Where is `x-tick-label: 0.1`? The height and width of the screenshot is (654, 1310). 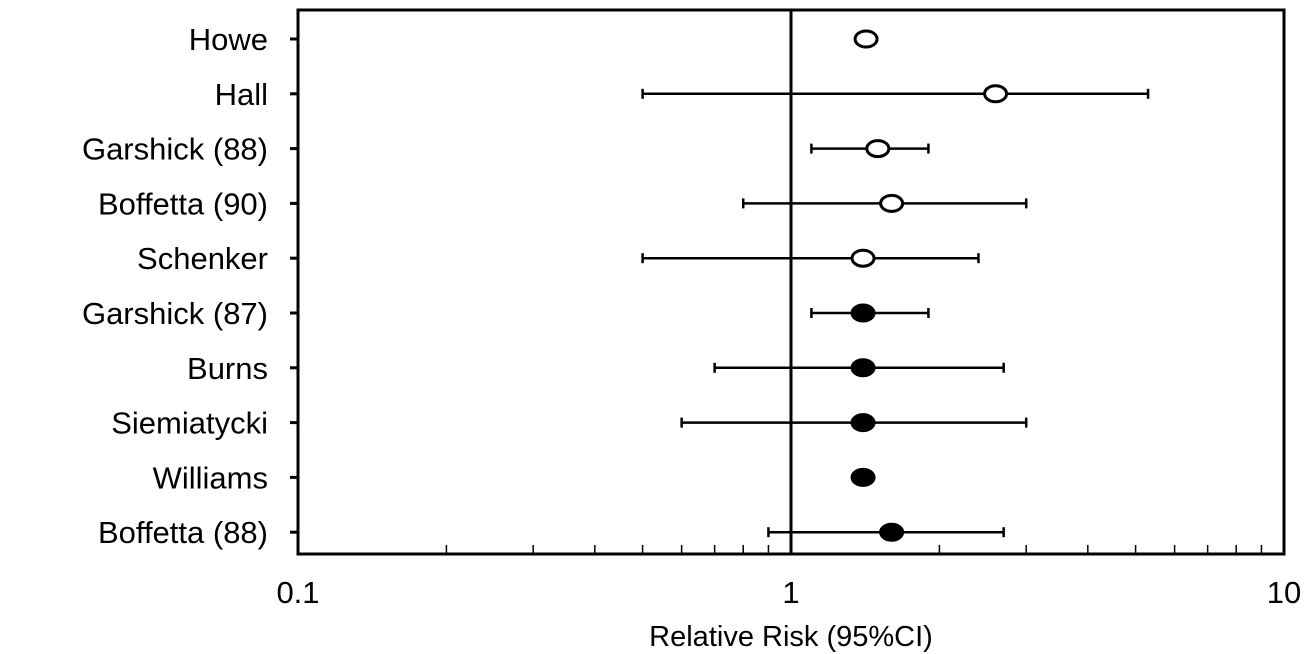 x-tick-label: 0.1 is located at coordinates (297, 592).